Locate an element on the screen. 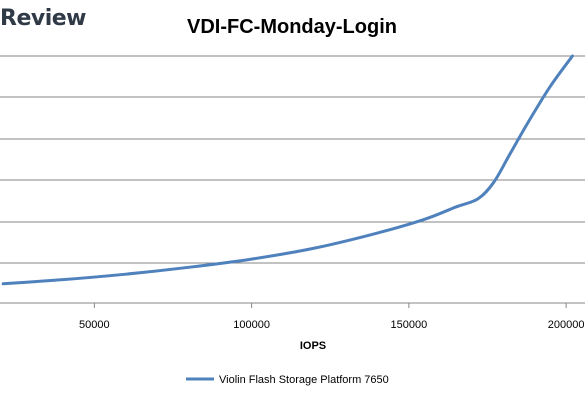  x-tick-label: 200000 is located at coordinates (566, 325).